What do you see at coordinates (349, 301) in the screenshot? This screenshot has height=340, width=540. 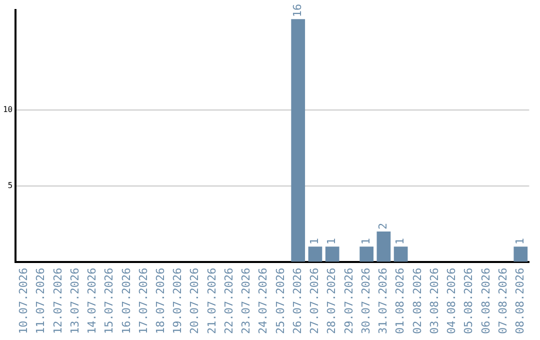 I see `x-tick-label: 29.07.2026` at bounding box center [349, 301].